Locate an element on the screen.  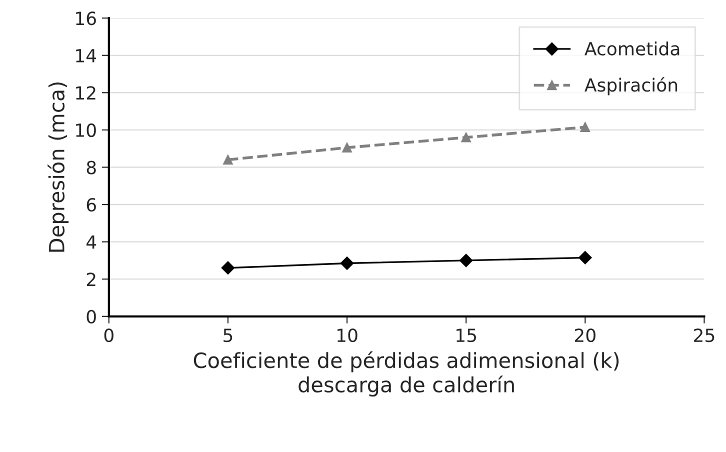
x-tick-label: 25 is located at coordinates (704, 335).